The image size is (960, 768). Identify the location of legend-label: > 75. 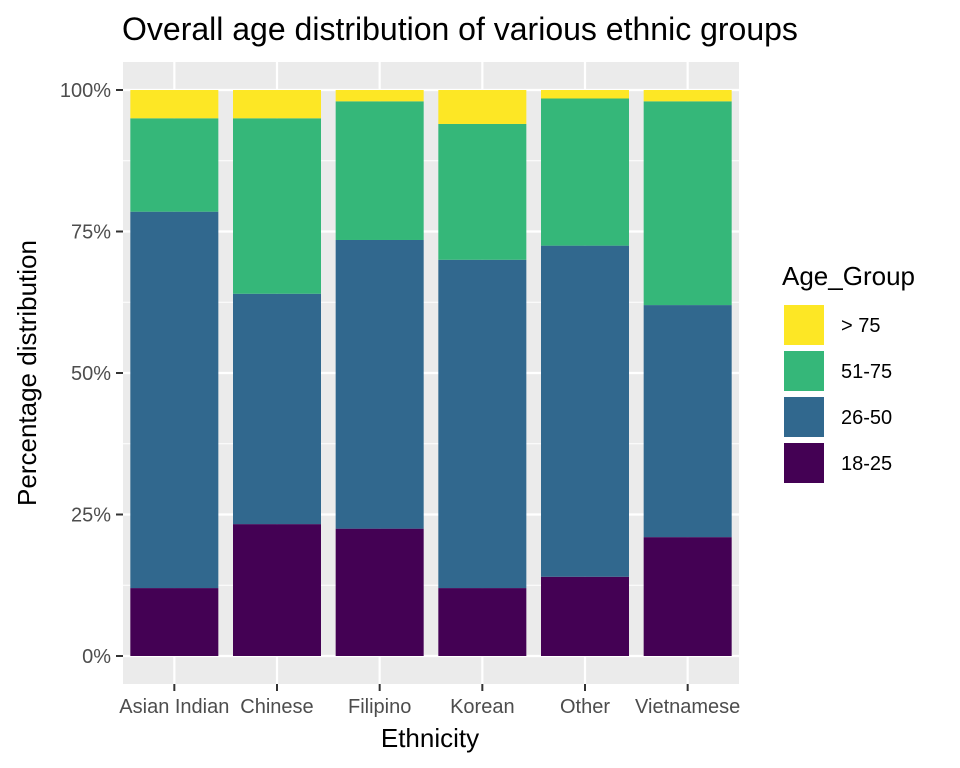
(860, 326).